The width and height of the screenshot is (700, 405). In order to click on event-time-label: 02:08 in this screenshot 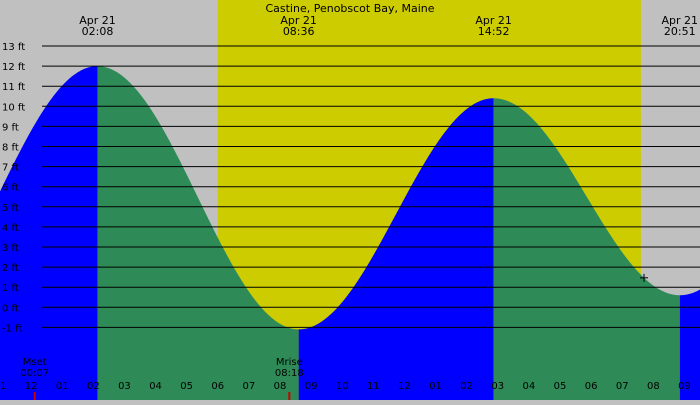, I will do `click(98, 31)`.